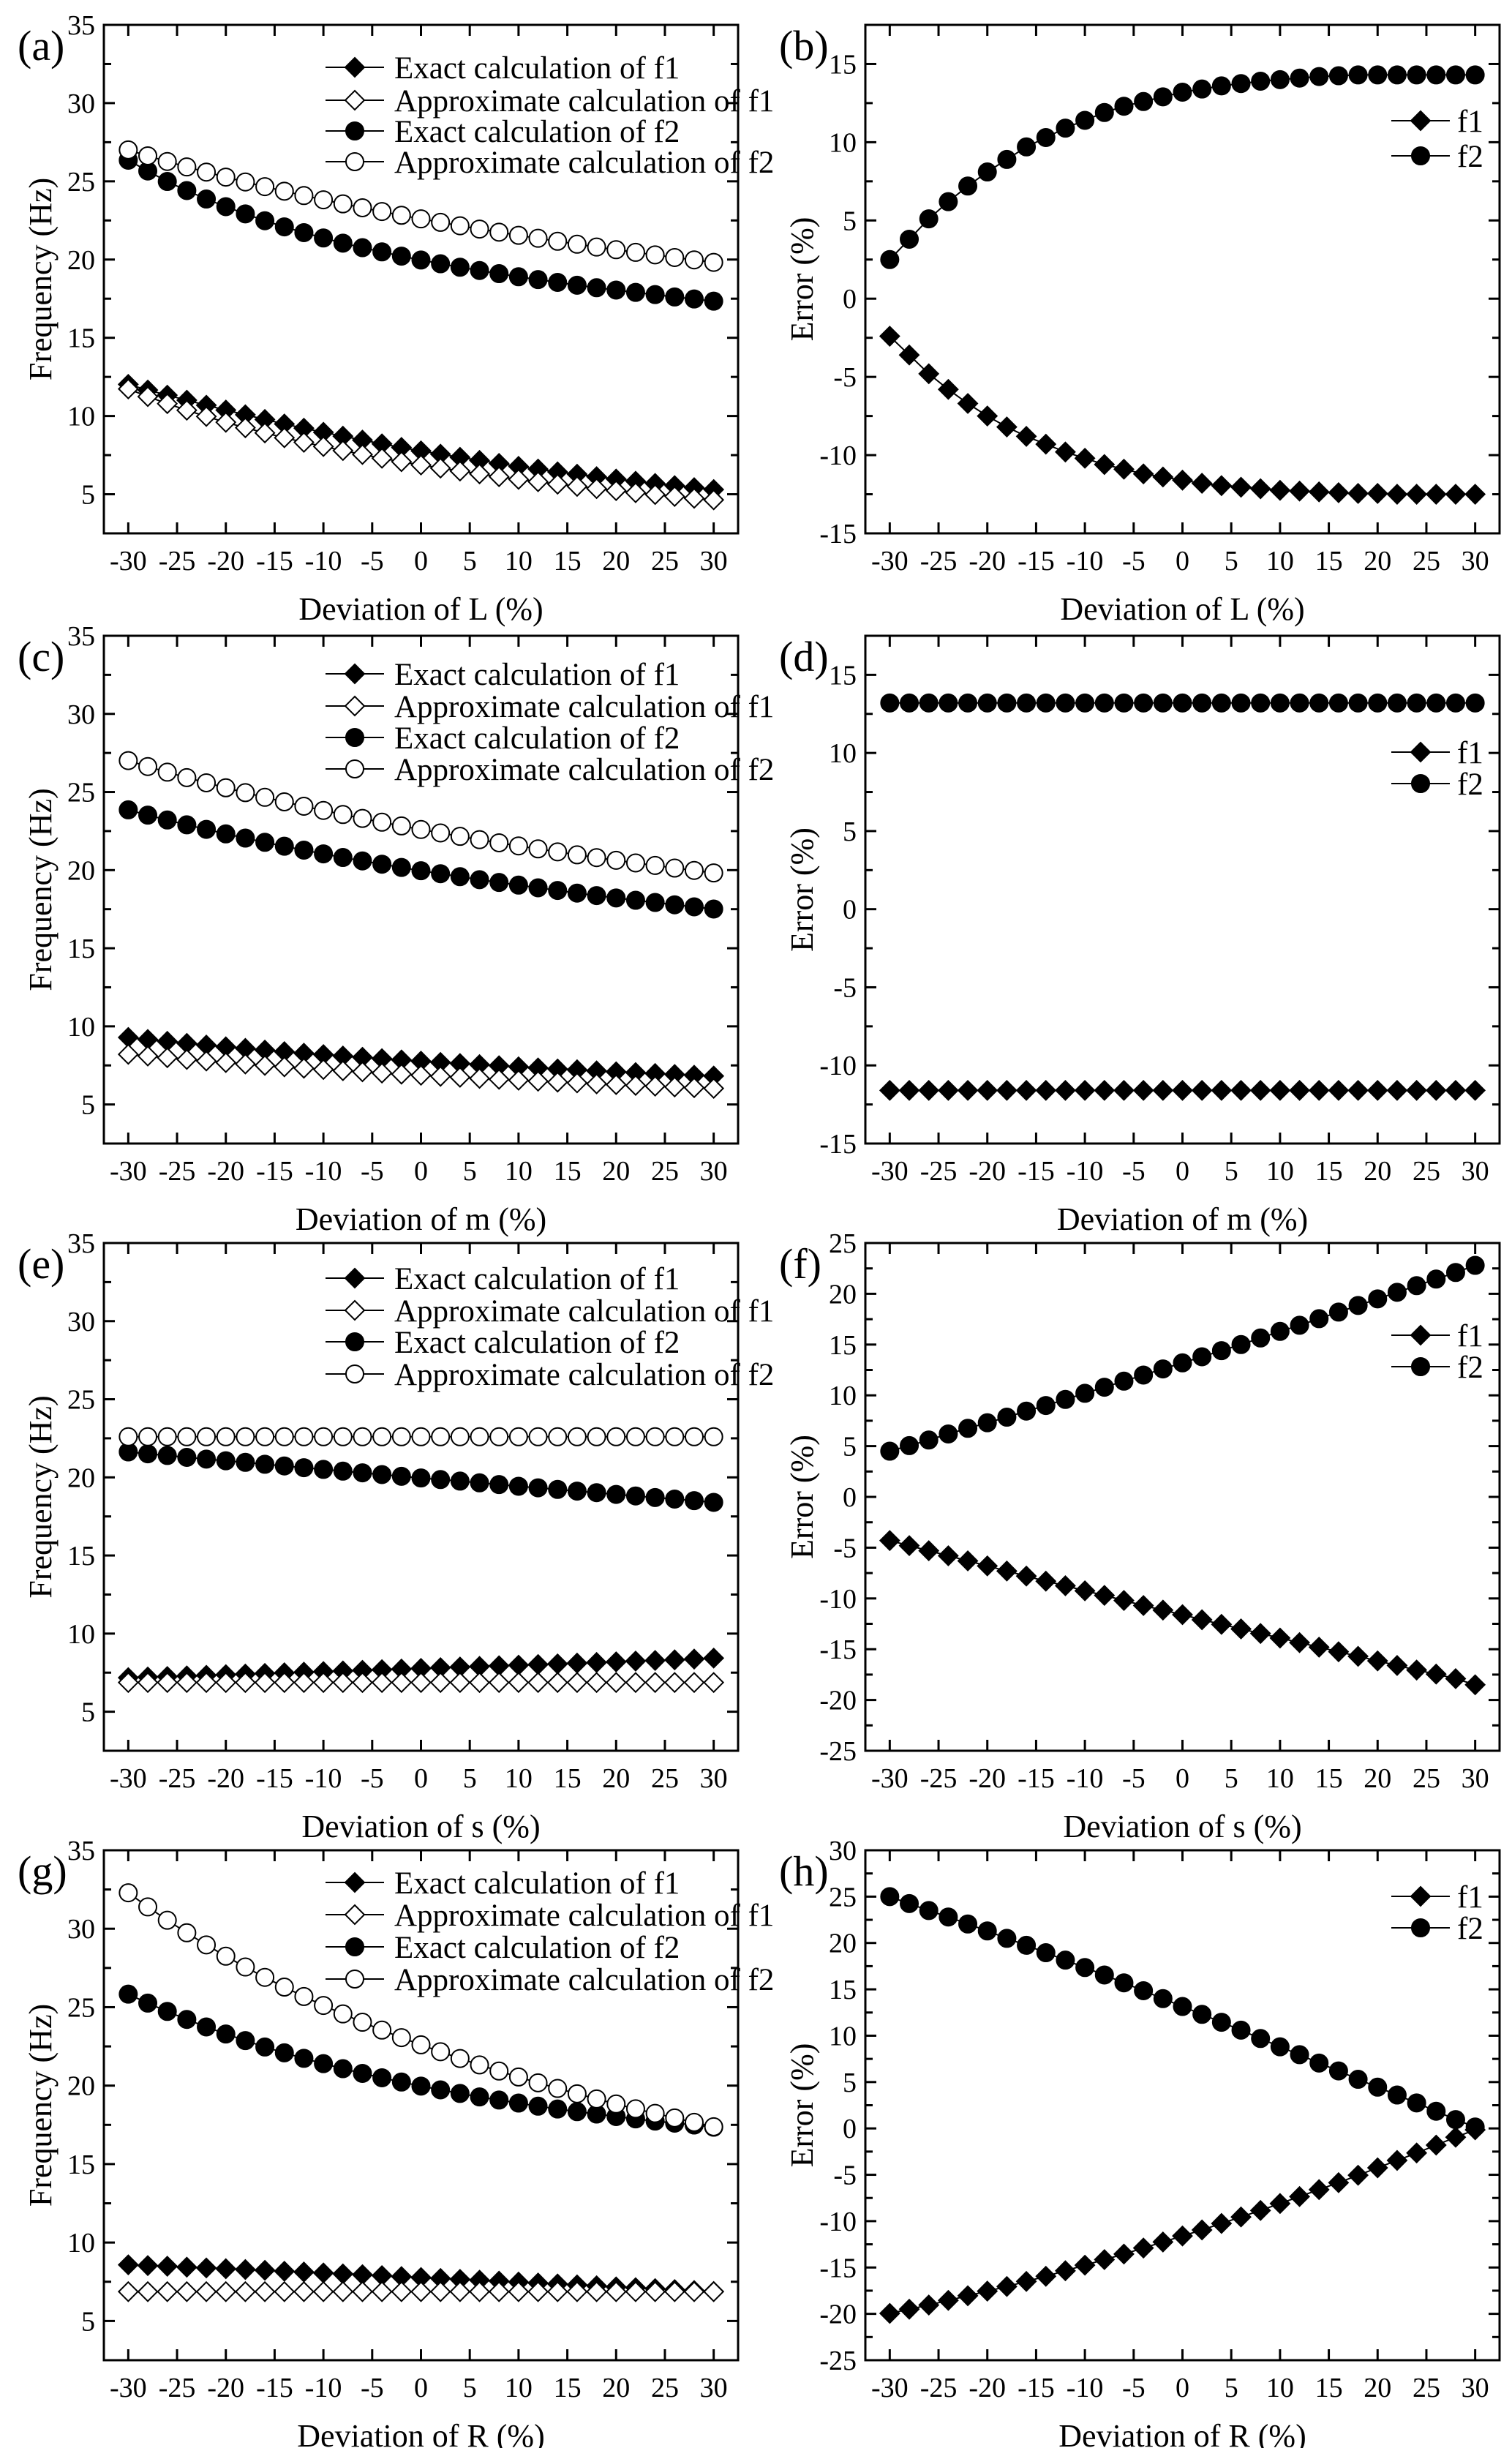  What do you see at coordinates (1183, 1090) in the screenshot?
I see `series-f1` at bounding box center [1183, 1090].